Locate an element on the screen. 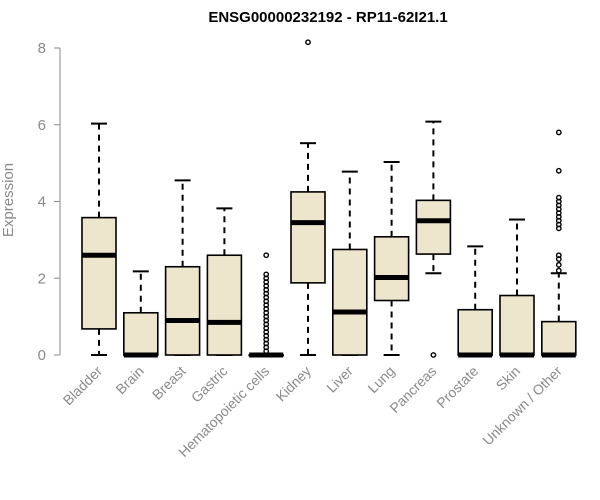 Image resolution: width=600 pixels, height=500 pixels. box-pancreas is located at coordinates (433, 239).